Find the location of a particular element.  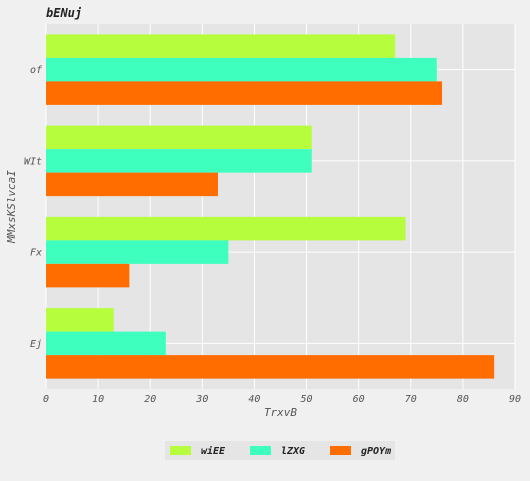

x-tick-label: 40 is located at coordinates (254, 399).